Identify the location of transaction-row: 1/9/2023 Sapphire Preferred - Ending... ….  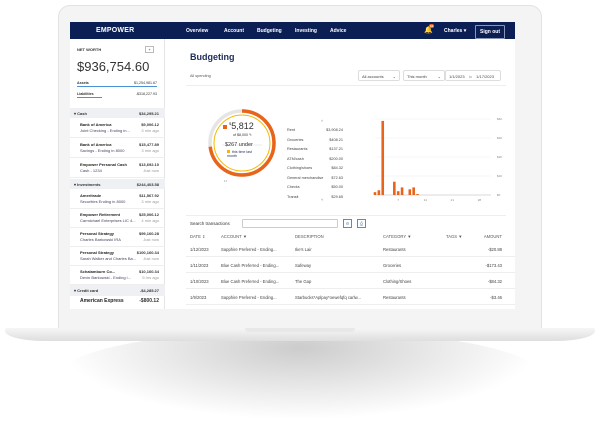
(350, 297).